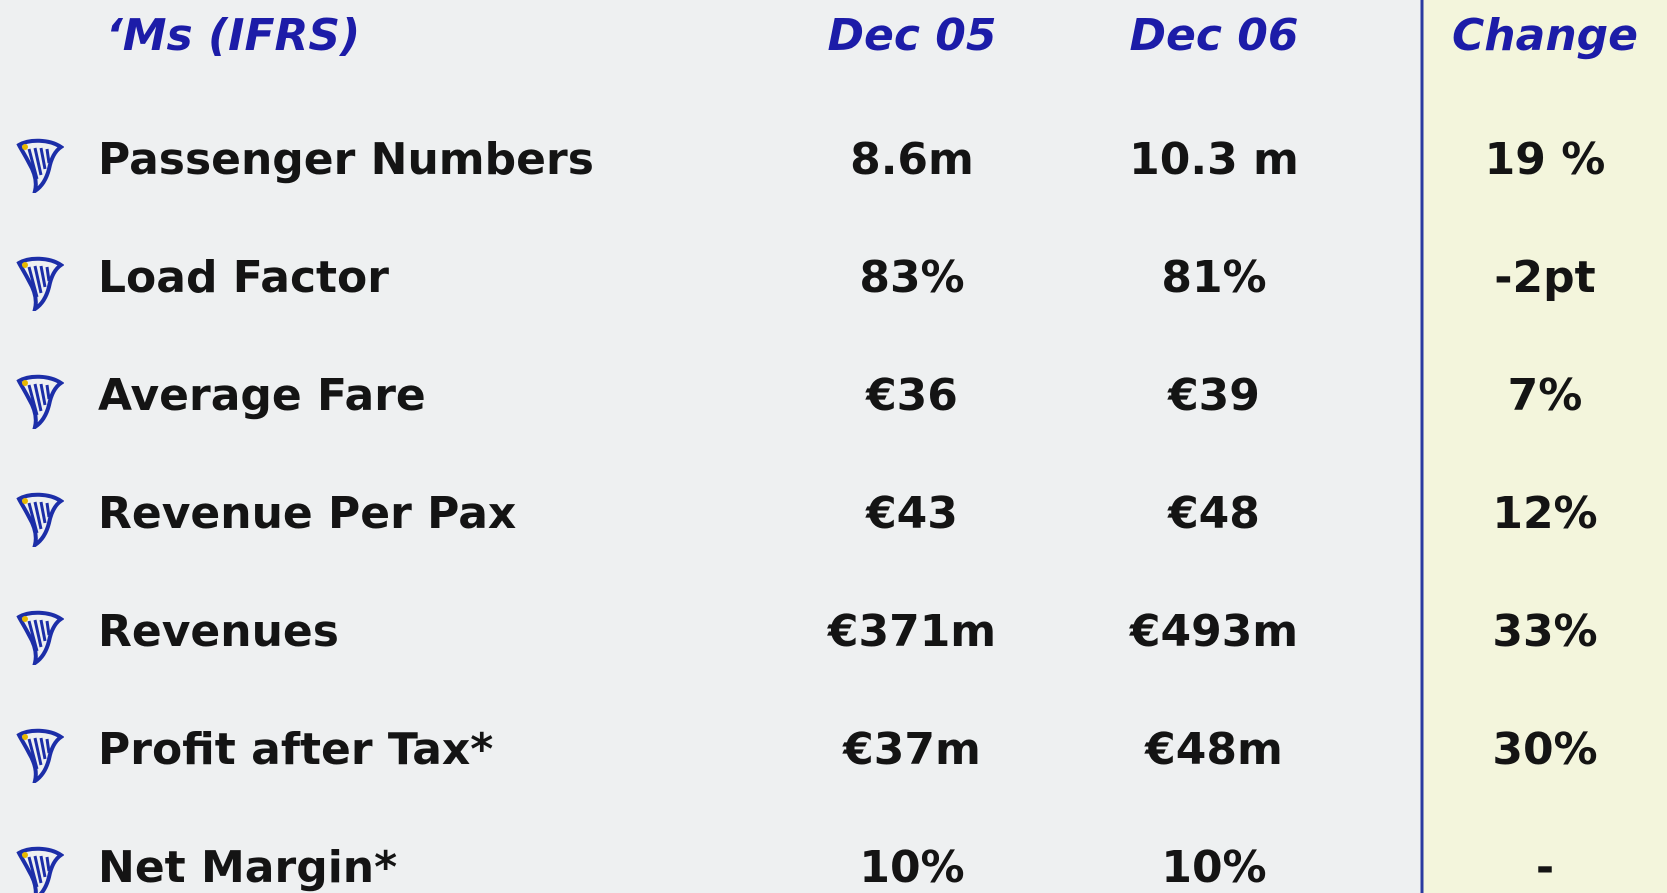 This screenshot has width=1667, height=893. Describe the element at coordinates (243, 277) in the screenshot. I see `row-label: Load Factor` at that location.